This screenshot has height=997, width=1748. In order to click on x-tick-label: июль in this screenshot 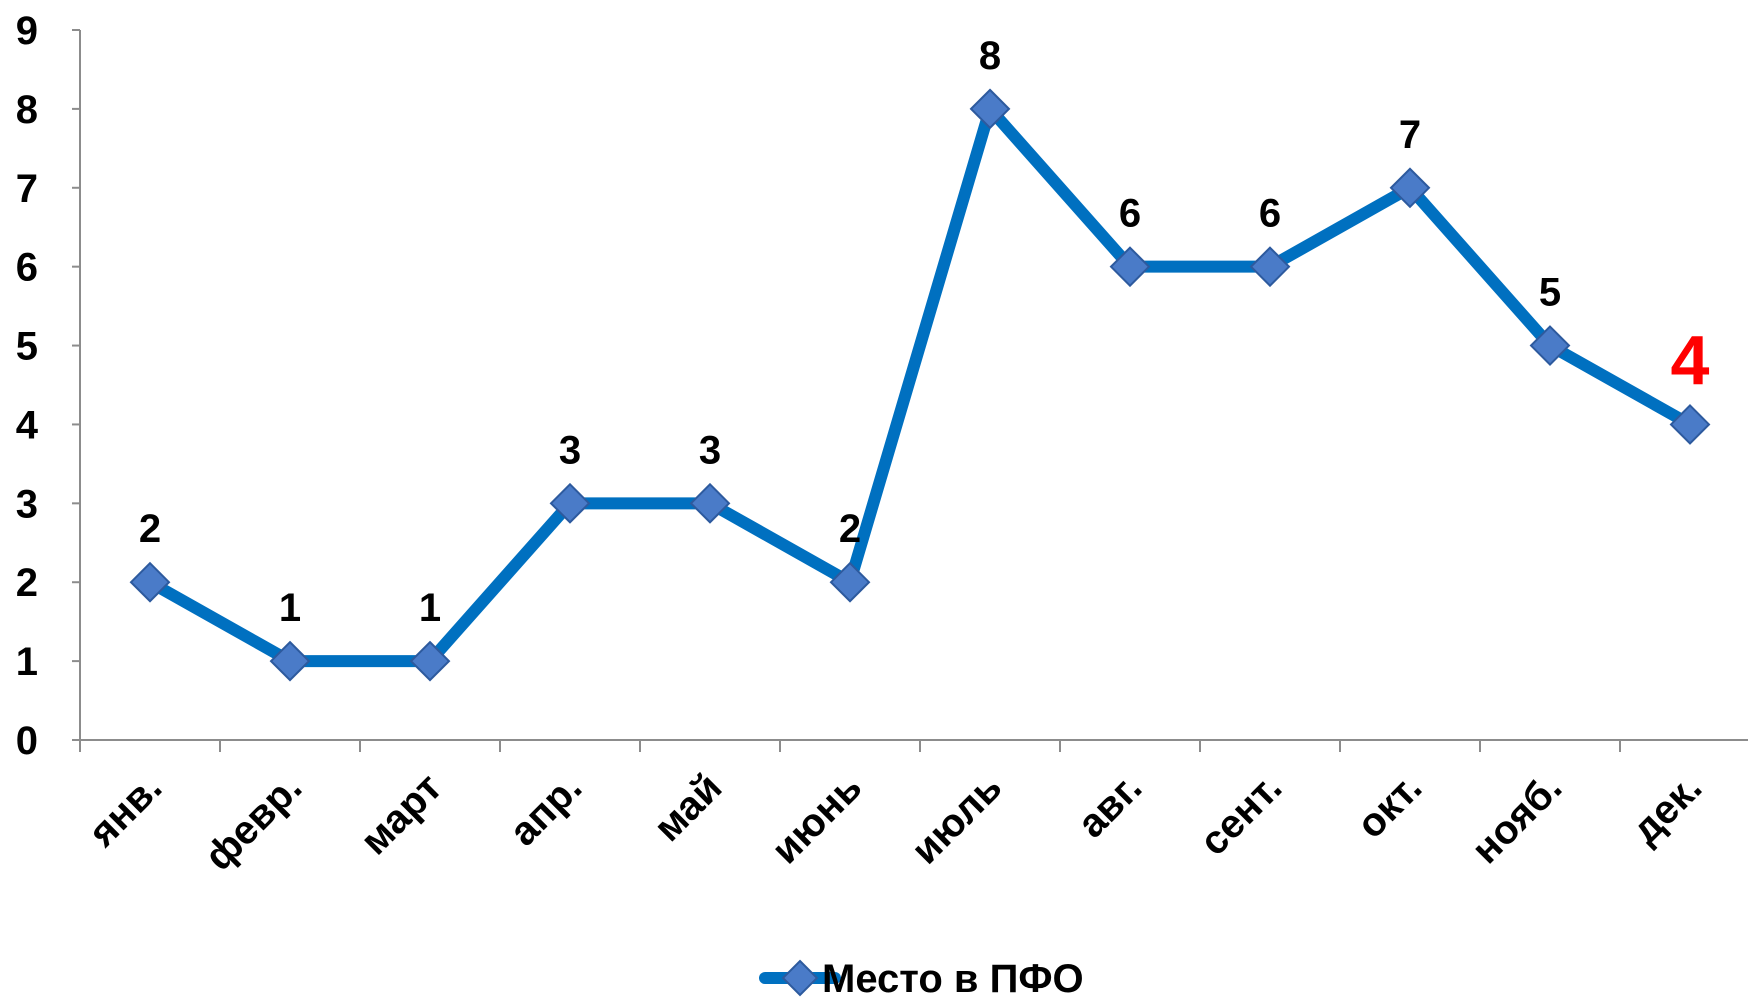, I will do `click(956, 818)`.